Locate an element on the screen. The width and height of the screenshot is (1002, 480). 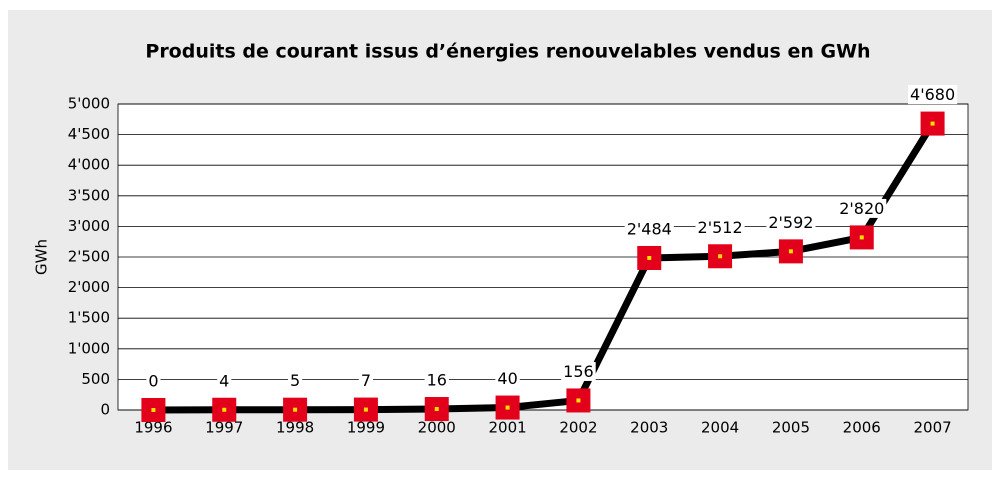
data-label: 7 is located at coordinates (366, 380).